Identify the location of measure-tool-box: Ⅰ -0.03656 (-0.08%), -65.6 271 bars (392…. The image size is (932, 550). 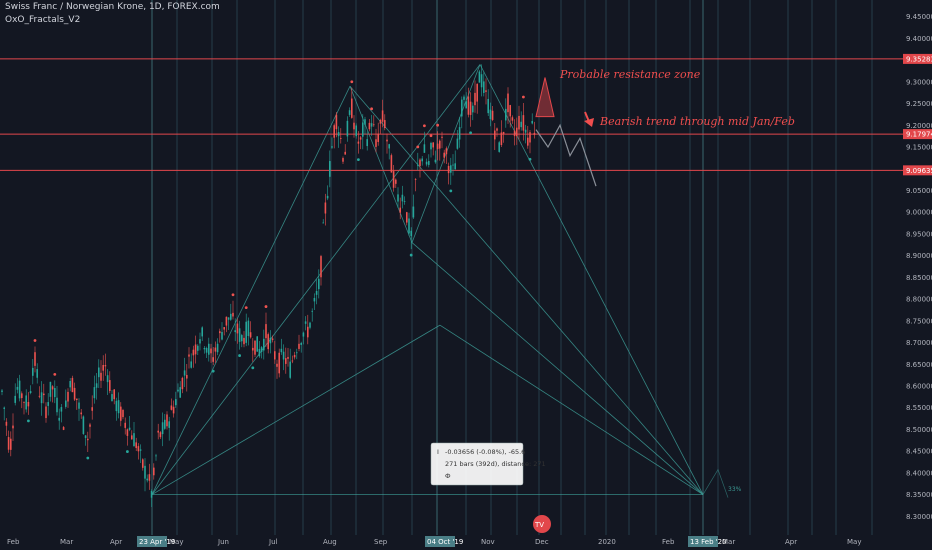
(488, 464).